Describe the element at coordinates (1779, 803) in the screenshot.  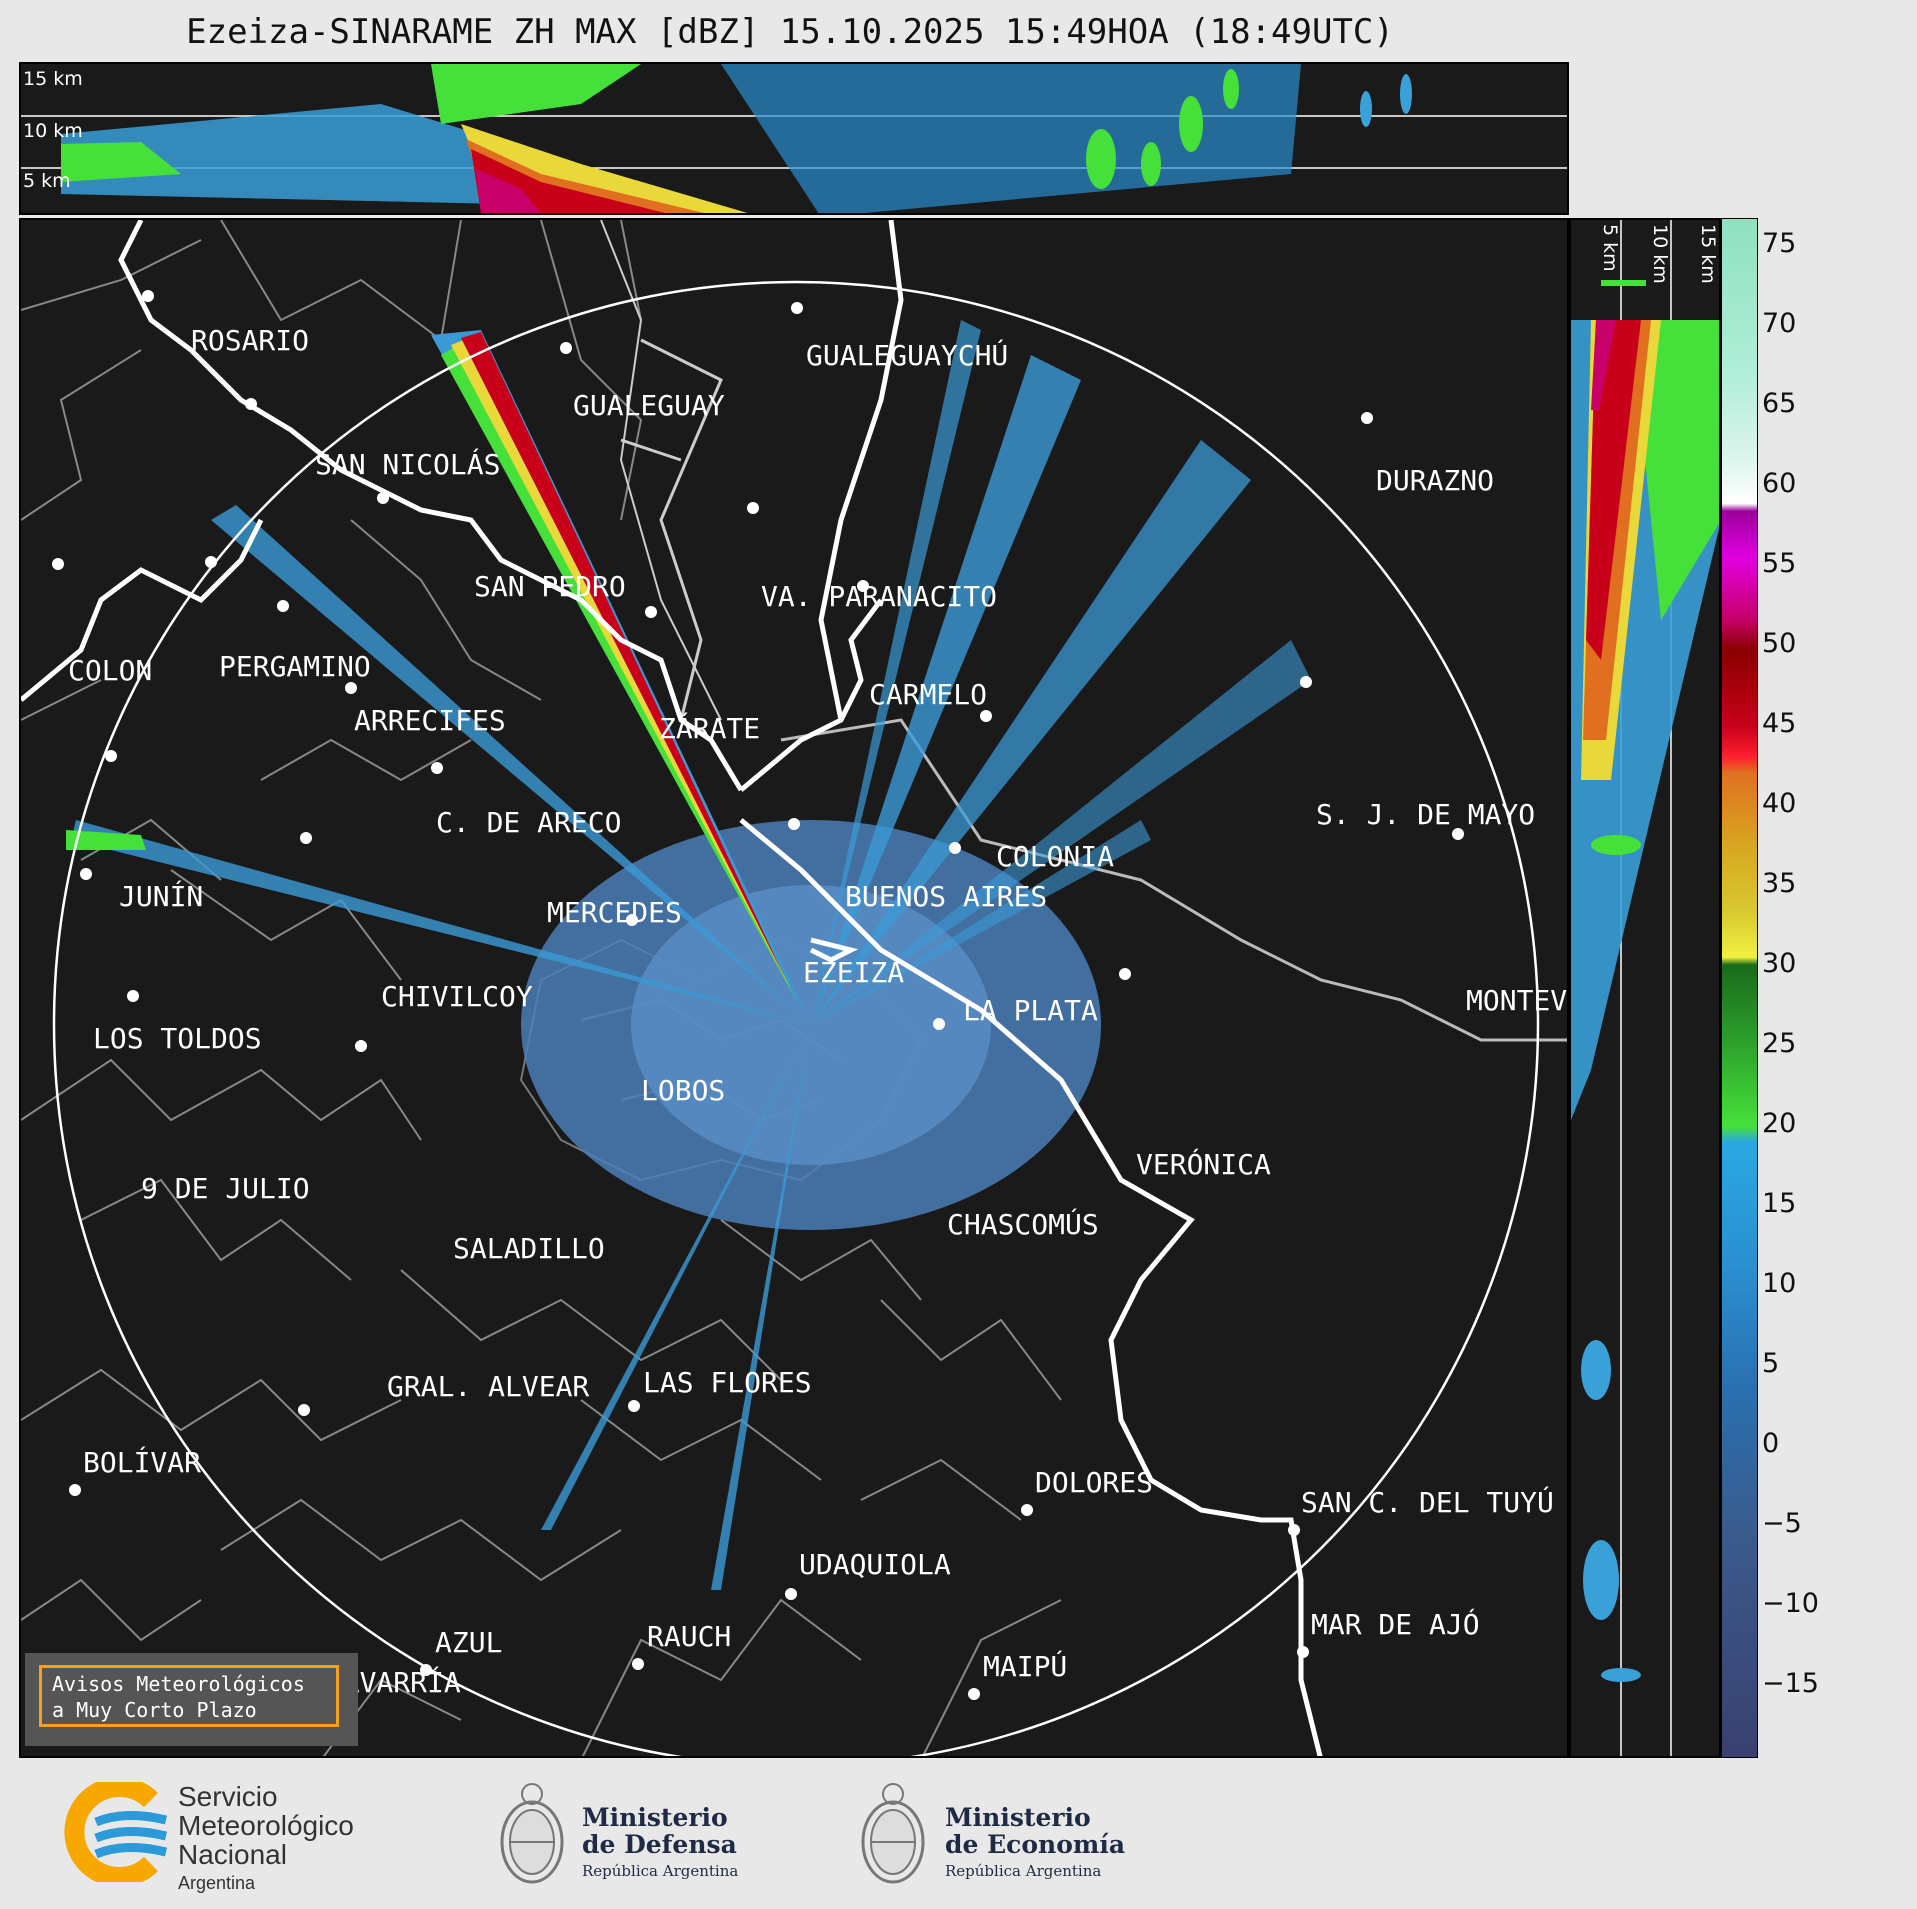
I see `colorbar-tick: 40` at that location.